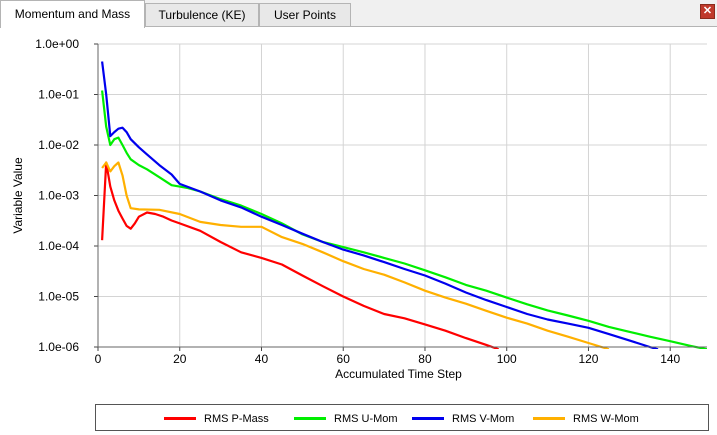 This screenshot has height=435, width=717. I want to click on legend-item-u-mom: RMS U-Mom, so click(346, 419).